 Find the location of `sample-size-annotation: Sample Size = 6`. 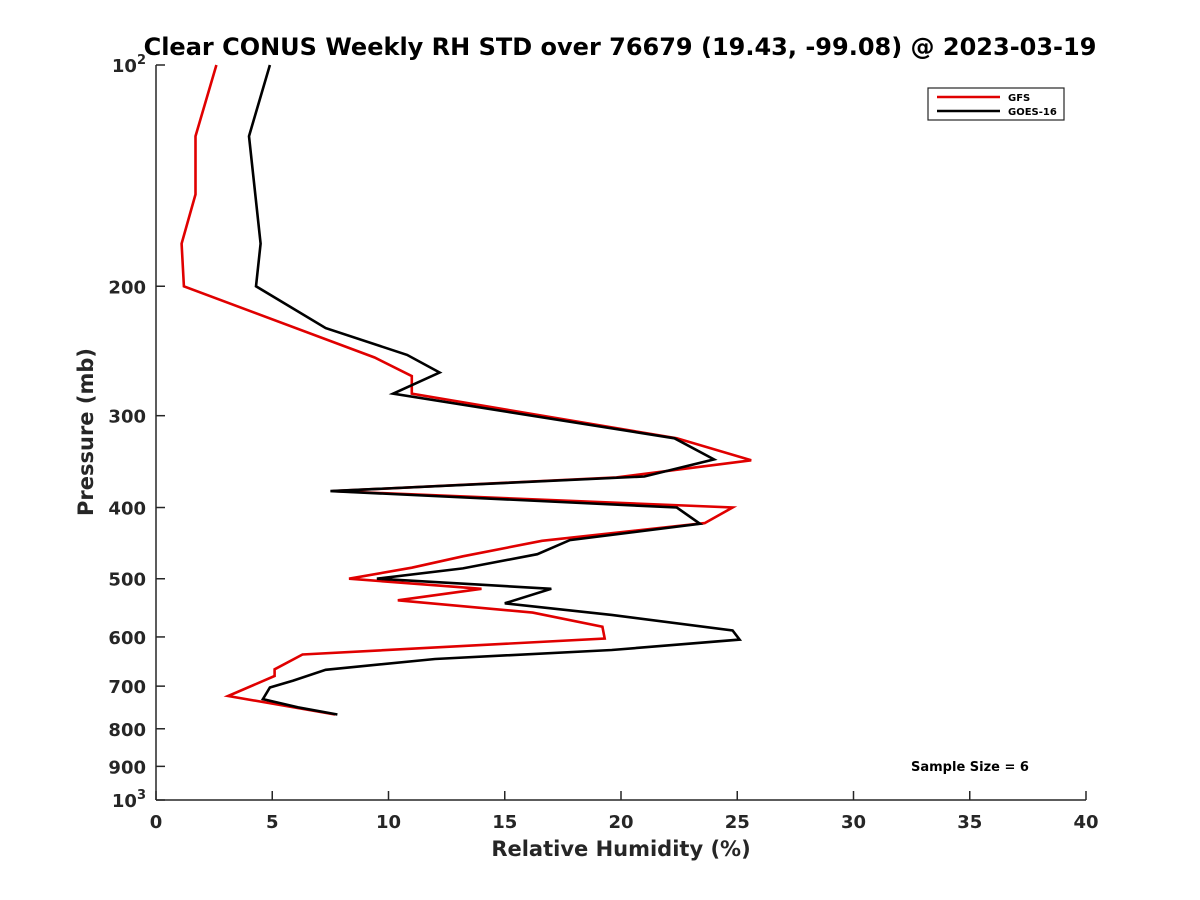

sample-size-annotation: Sample Size = 6 is located at coordinates (970, 767).